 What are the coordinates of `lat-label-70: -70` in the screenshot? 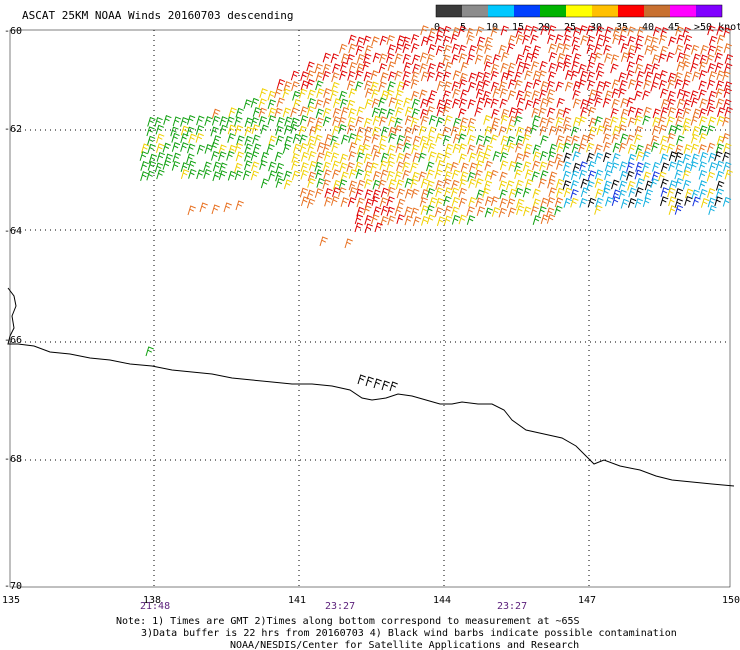 It's located at (13, 586).